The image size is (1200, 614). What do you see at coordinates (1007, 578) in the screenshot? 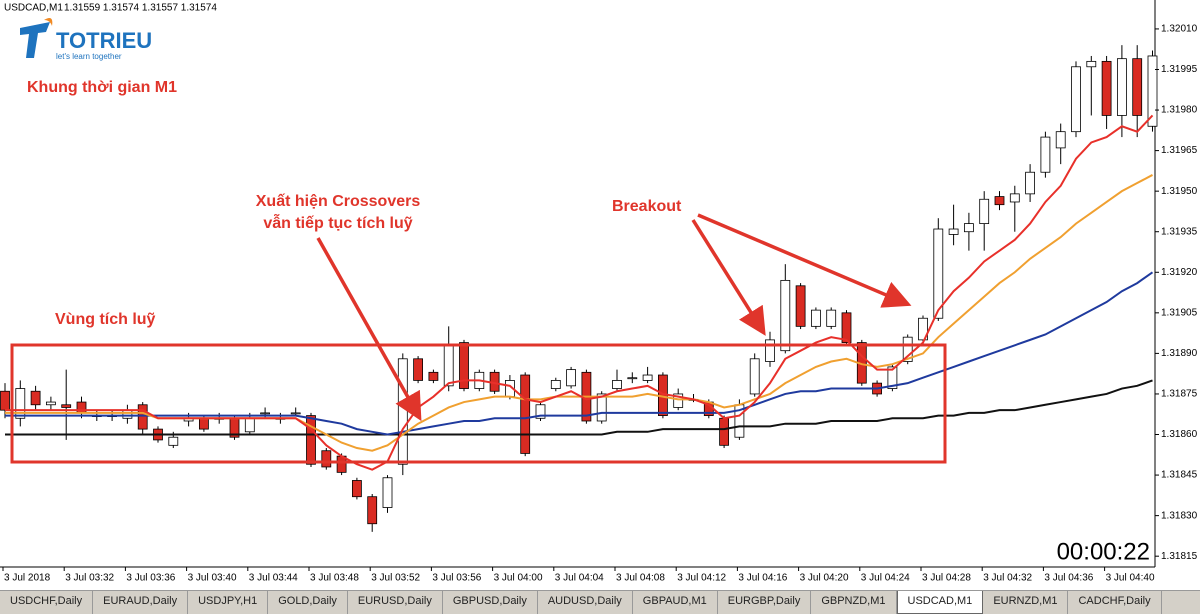
I see `x-tick-label: 3 Jul 04:32` at bounding box center [1007, 578].